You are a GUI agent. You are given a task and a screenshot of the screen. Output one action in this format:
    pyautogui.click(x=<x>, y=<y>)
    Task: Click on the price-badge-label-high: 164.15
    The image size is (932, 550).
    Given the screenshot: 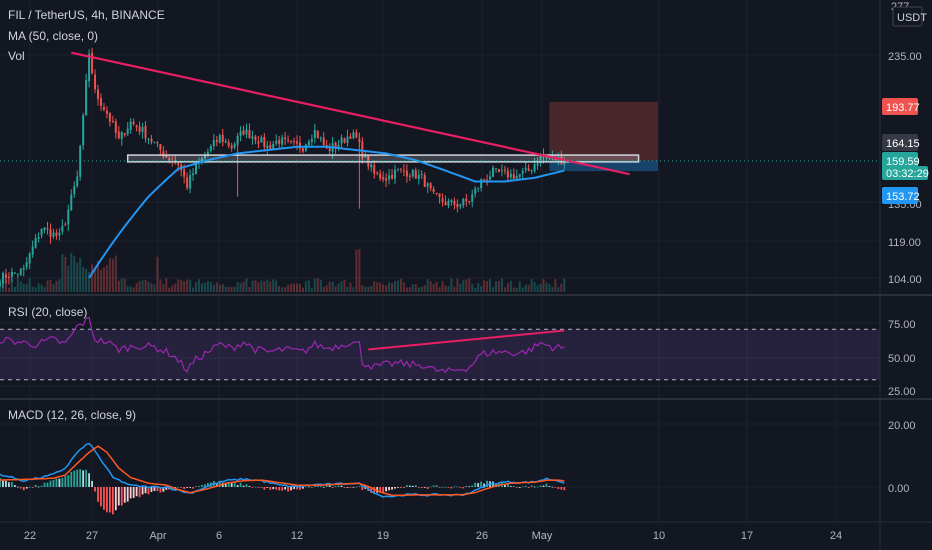 What is the action you would take?
    pyautogui.click(x=903, y=144)
    